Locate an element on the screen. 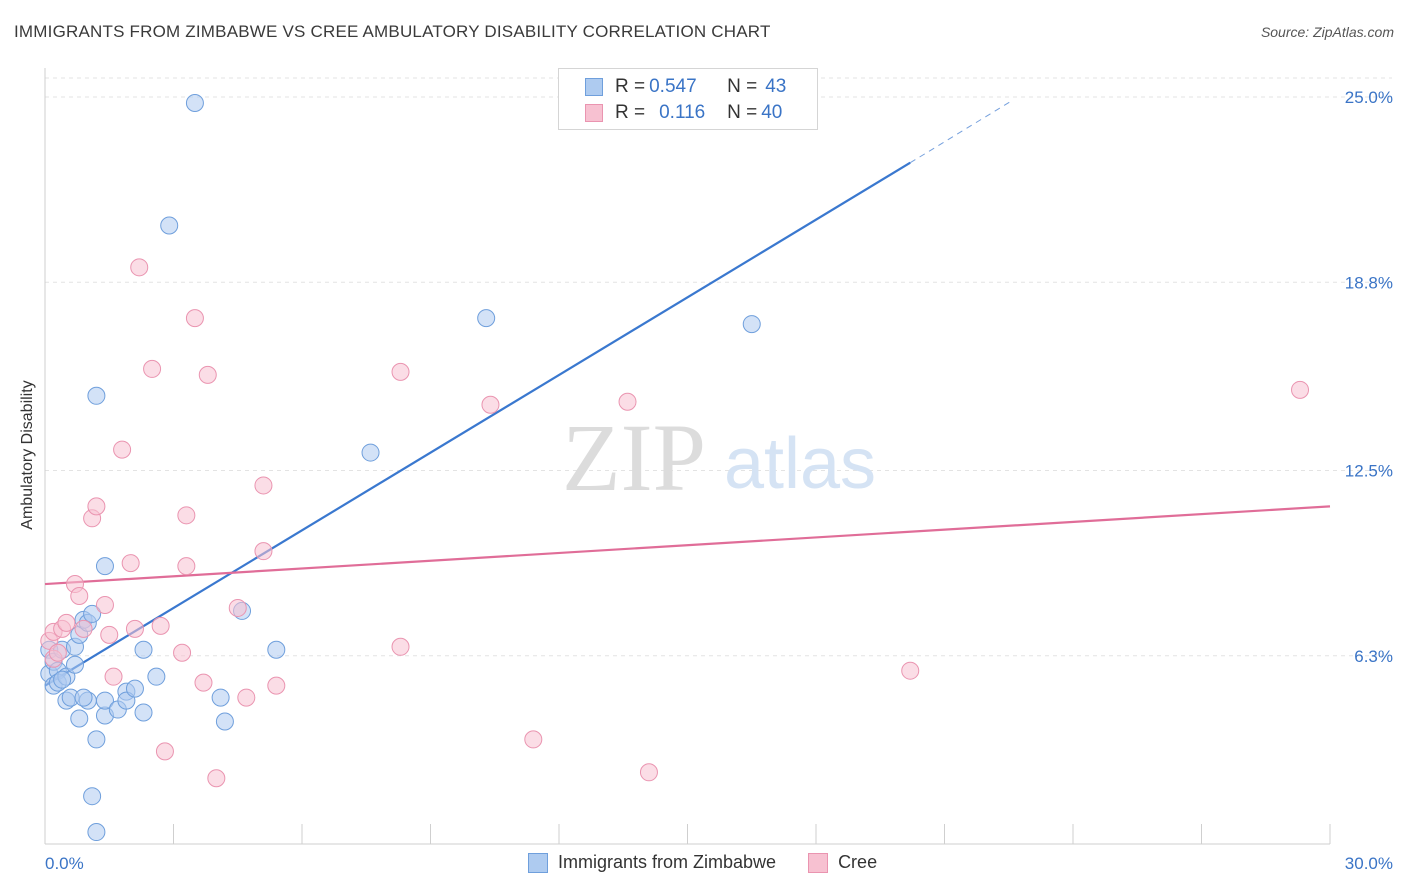 The image size is (1406, 892). y-tick-label: 18.8% is located at coordinates (1369, 282).